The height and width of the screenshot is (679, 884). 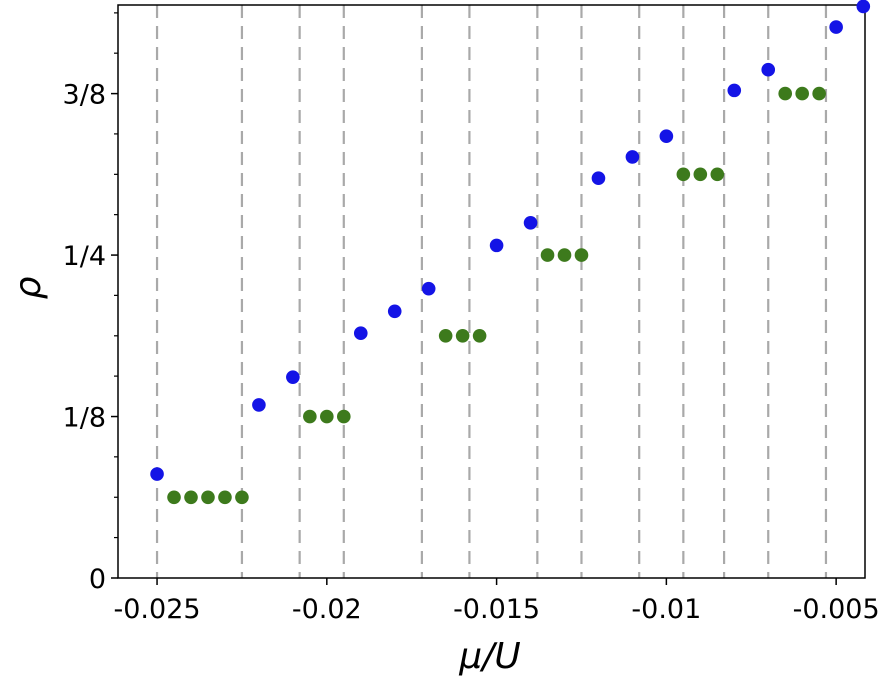 What do you see at coordinates (28, 287) in the screenshot?
I see `y-axis-label: ρ` at bounding box center [28, 287].